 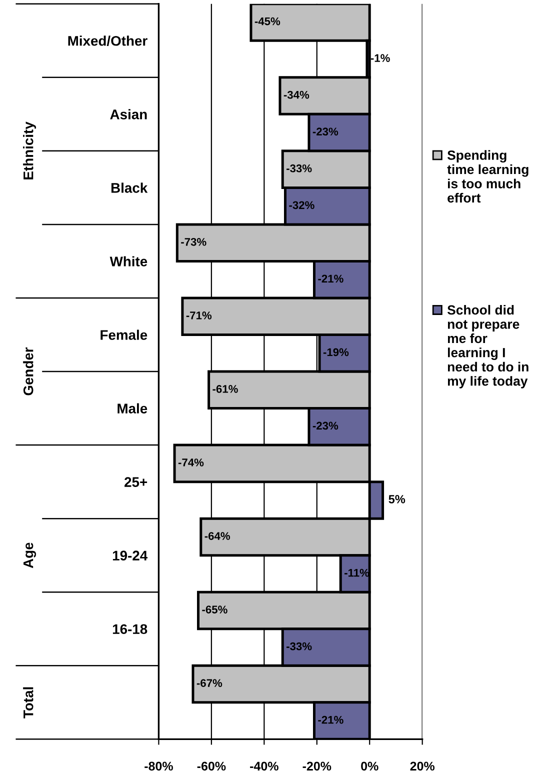 What do you see at coordinates (28, 371) in the screenshot?
I see `text: Gender` at bounding box center [28, 371].